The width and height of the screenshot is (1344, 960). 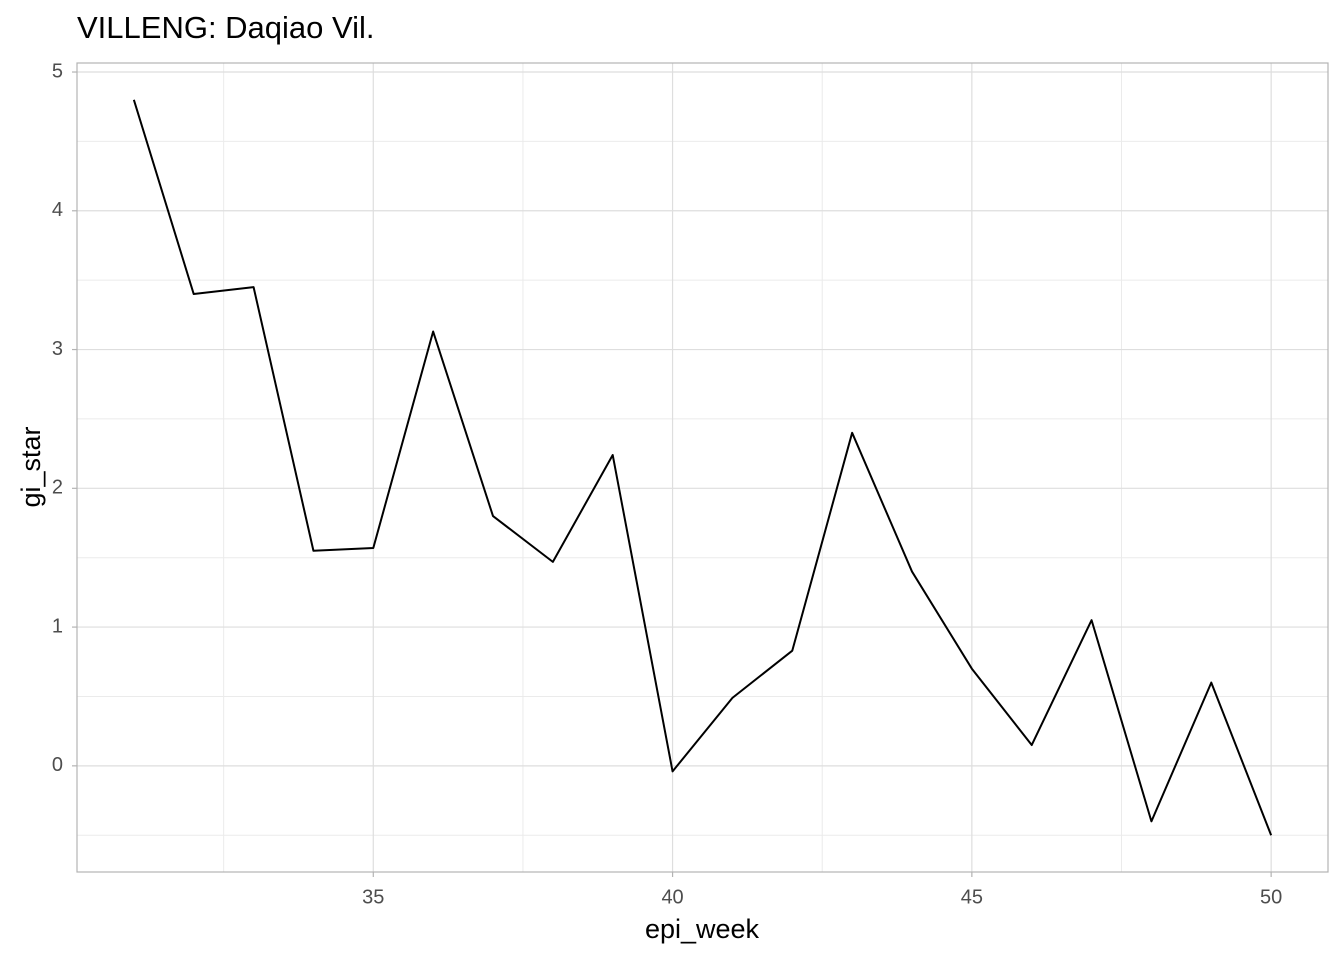 What do you see at coordinates (672, 897) in the screenshot?
I see `x-tick-label: 40` at bounding box center [672, 897].